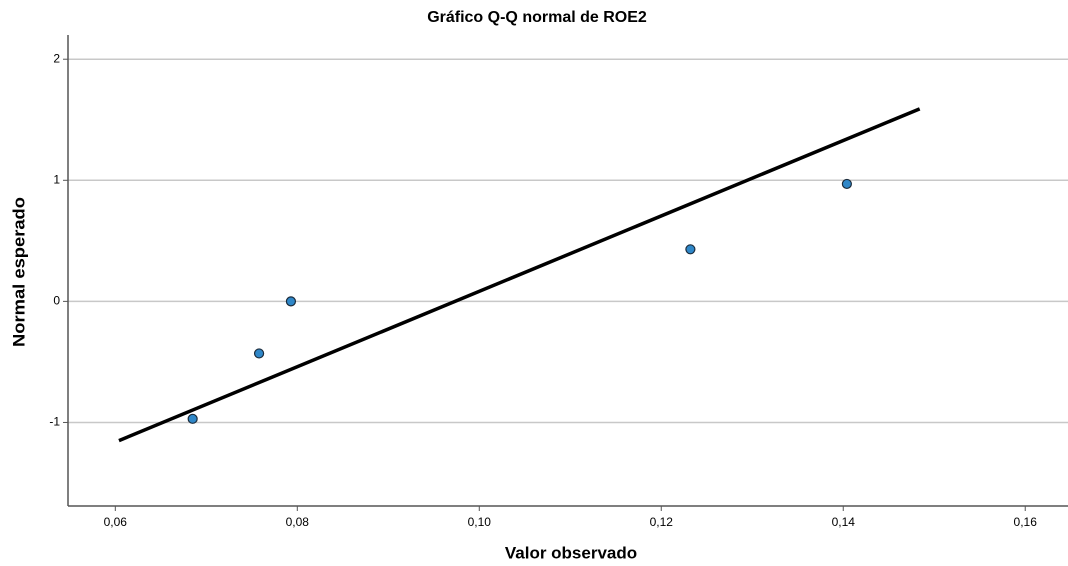 Image resolution: width=1068 pixels, height=566 pixels. Describe the element at coordinates (537, 17) in the screenshot. I see `chart-title: Gráfico Q-Q normal de ROE2` at that location.